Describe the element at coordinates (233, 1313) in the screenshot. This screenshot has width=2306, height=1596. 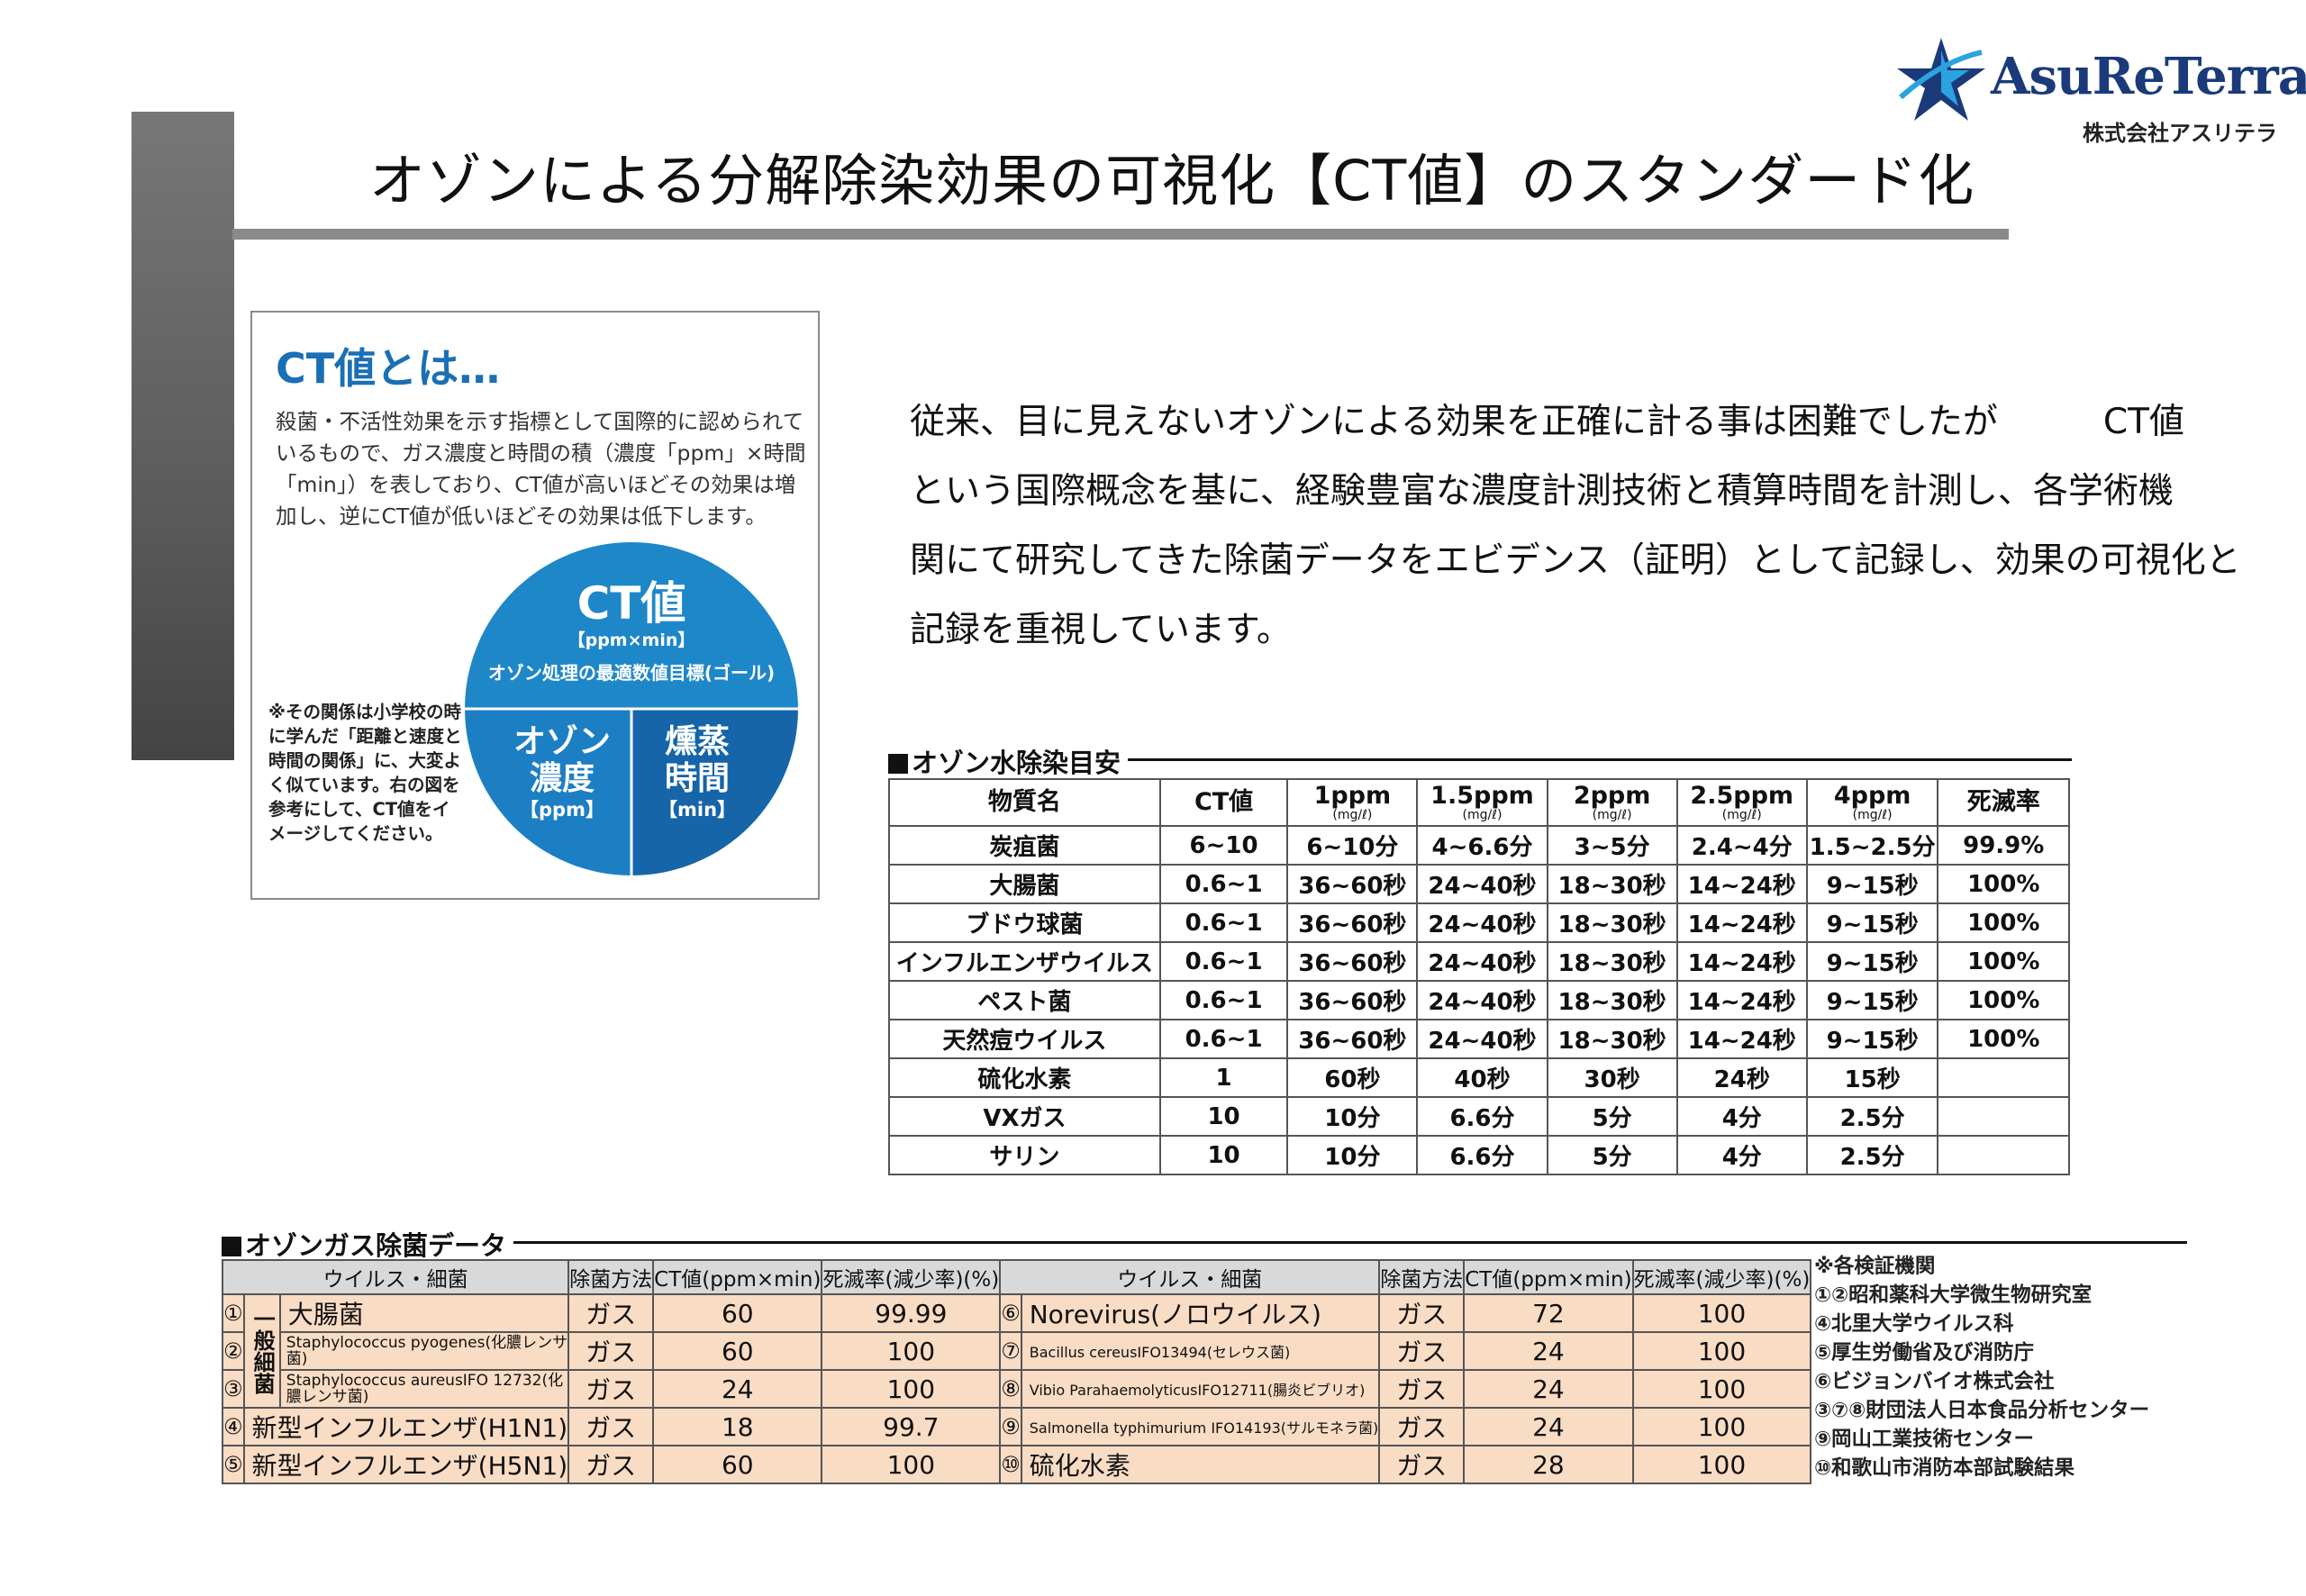
I see `row-number: ①` at that location.